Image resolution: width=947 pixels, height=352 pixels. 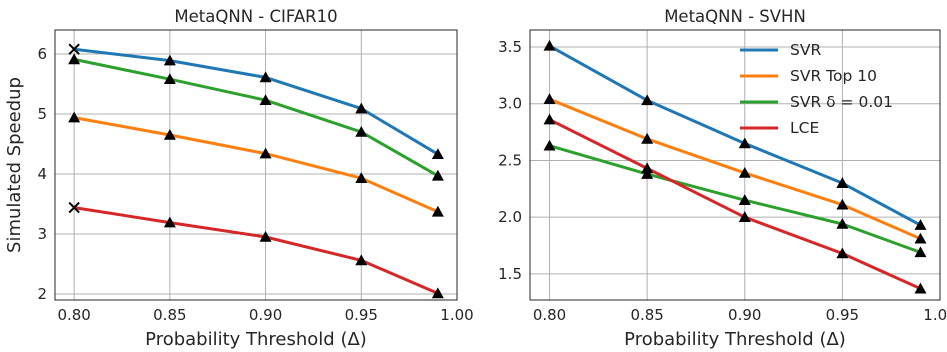 What do you see at coordinates (510, 160) in the screenshot?
I see `y-tick-label: 2.5` at bounding box center [510, 160].